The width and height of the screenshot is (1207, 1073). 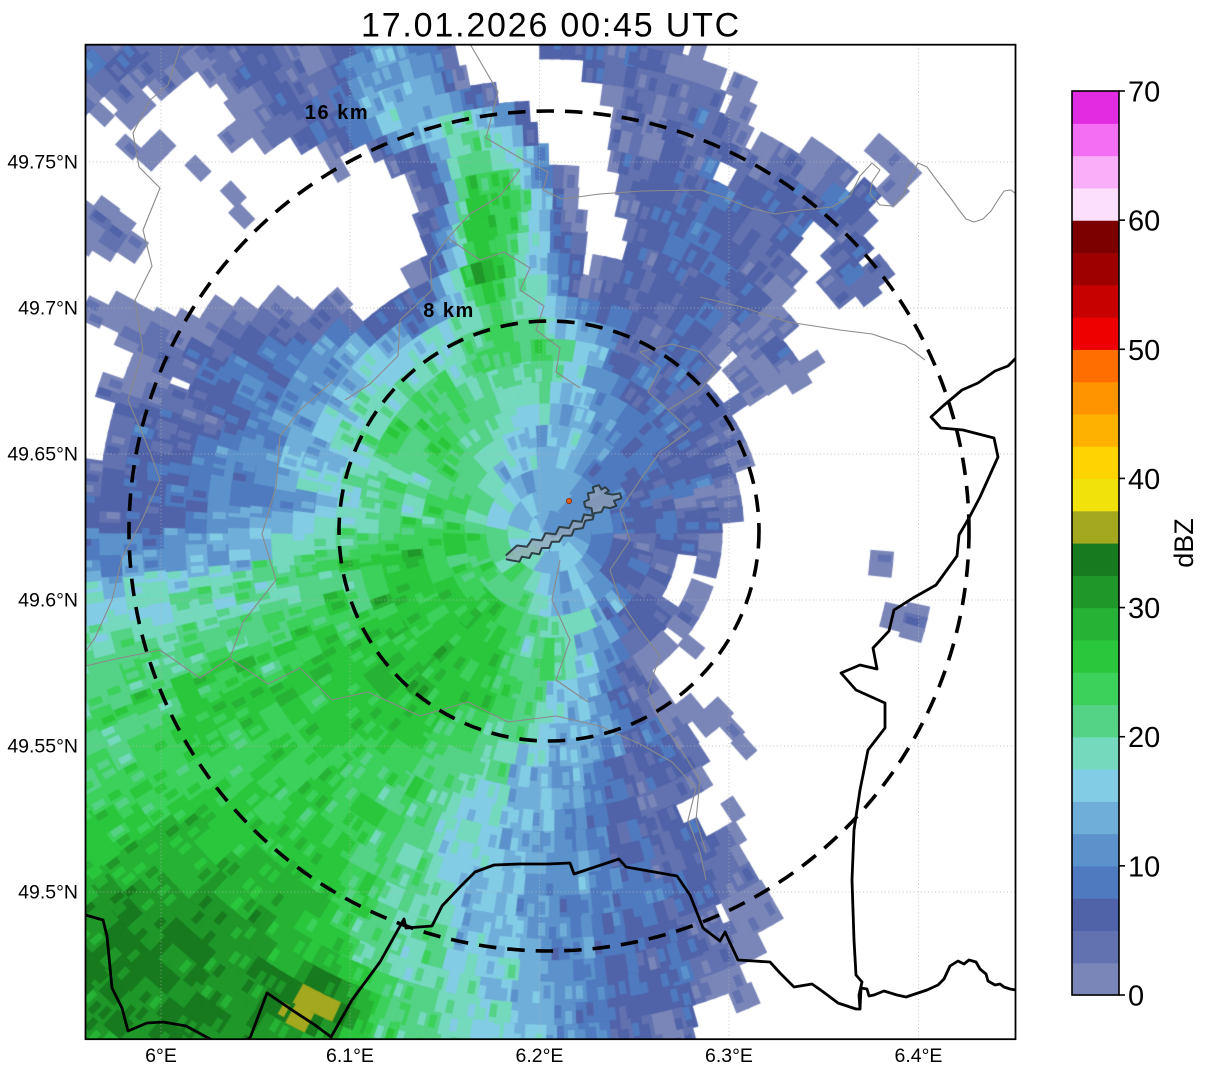 What do you see at coordinates (1144, 93) in the screenshot?
I see `svg-text: 70` at bounding box center [1144, 93].